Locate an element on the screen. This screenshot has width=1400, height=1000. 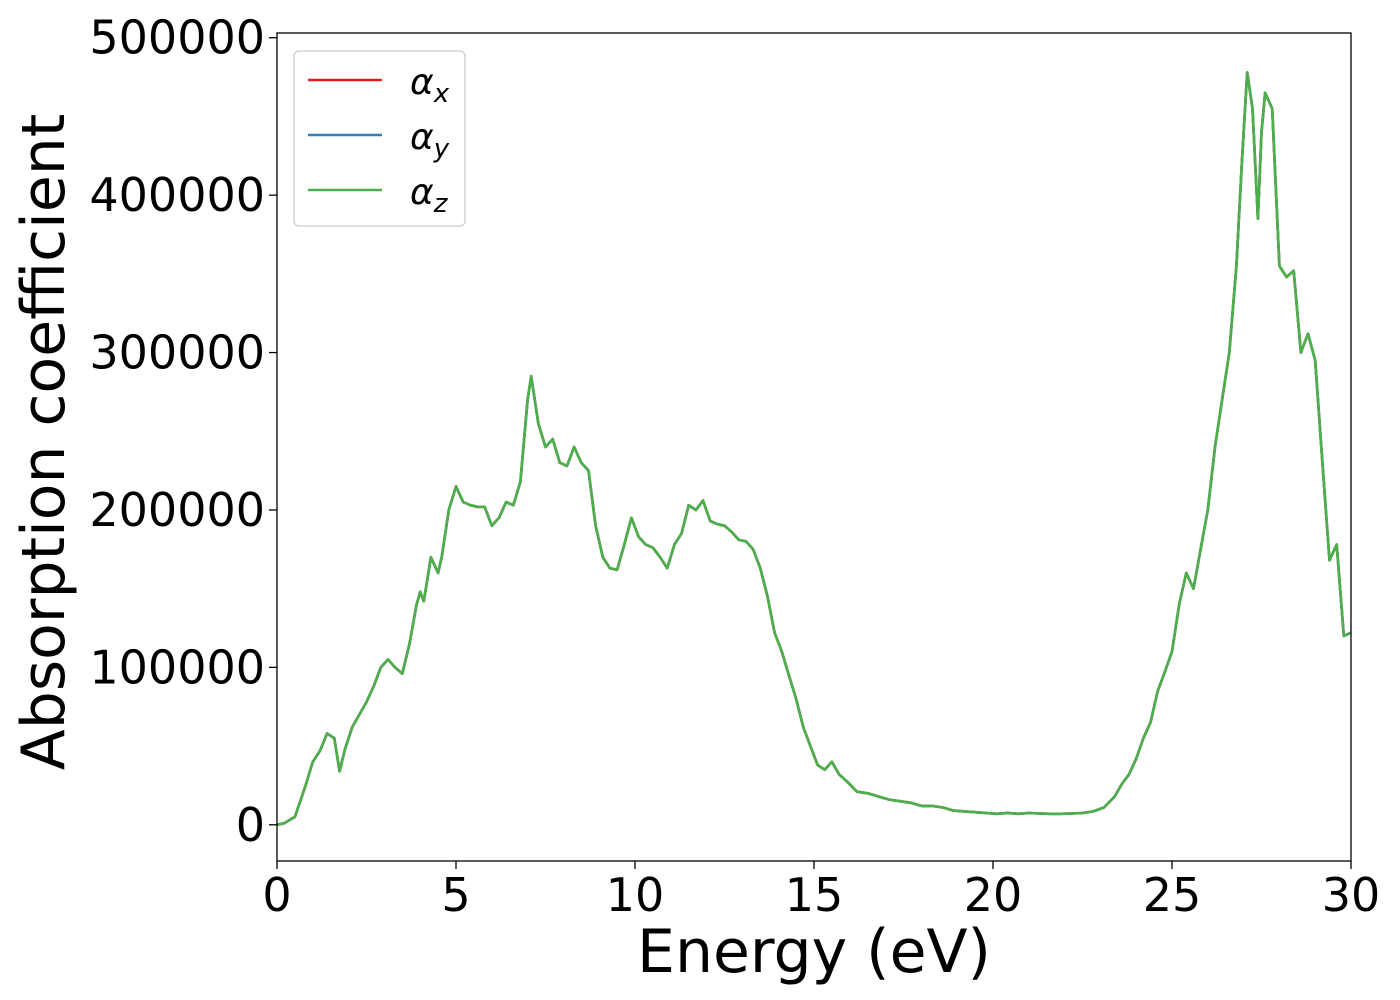
x-axis-label: Energy (eV) is located at coordinates (814, 952).